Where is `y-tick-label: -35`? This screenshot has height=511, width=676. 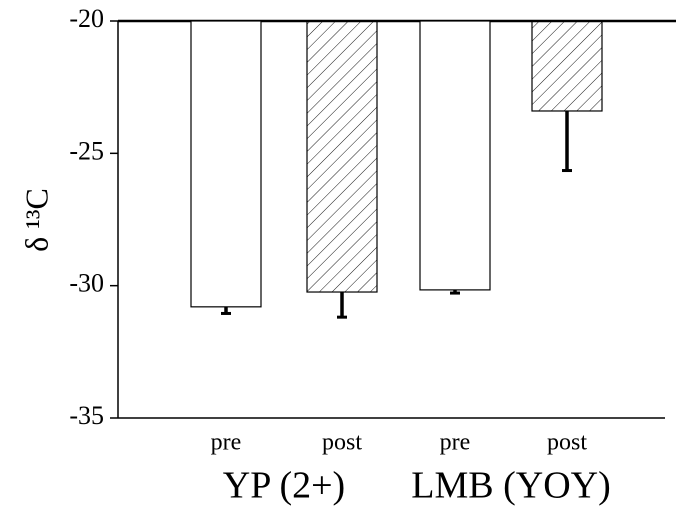
y-tick-label: -35 is located at coordinates (86, 415).